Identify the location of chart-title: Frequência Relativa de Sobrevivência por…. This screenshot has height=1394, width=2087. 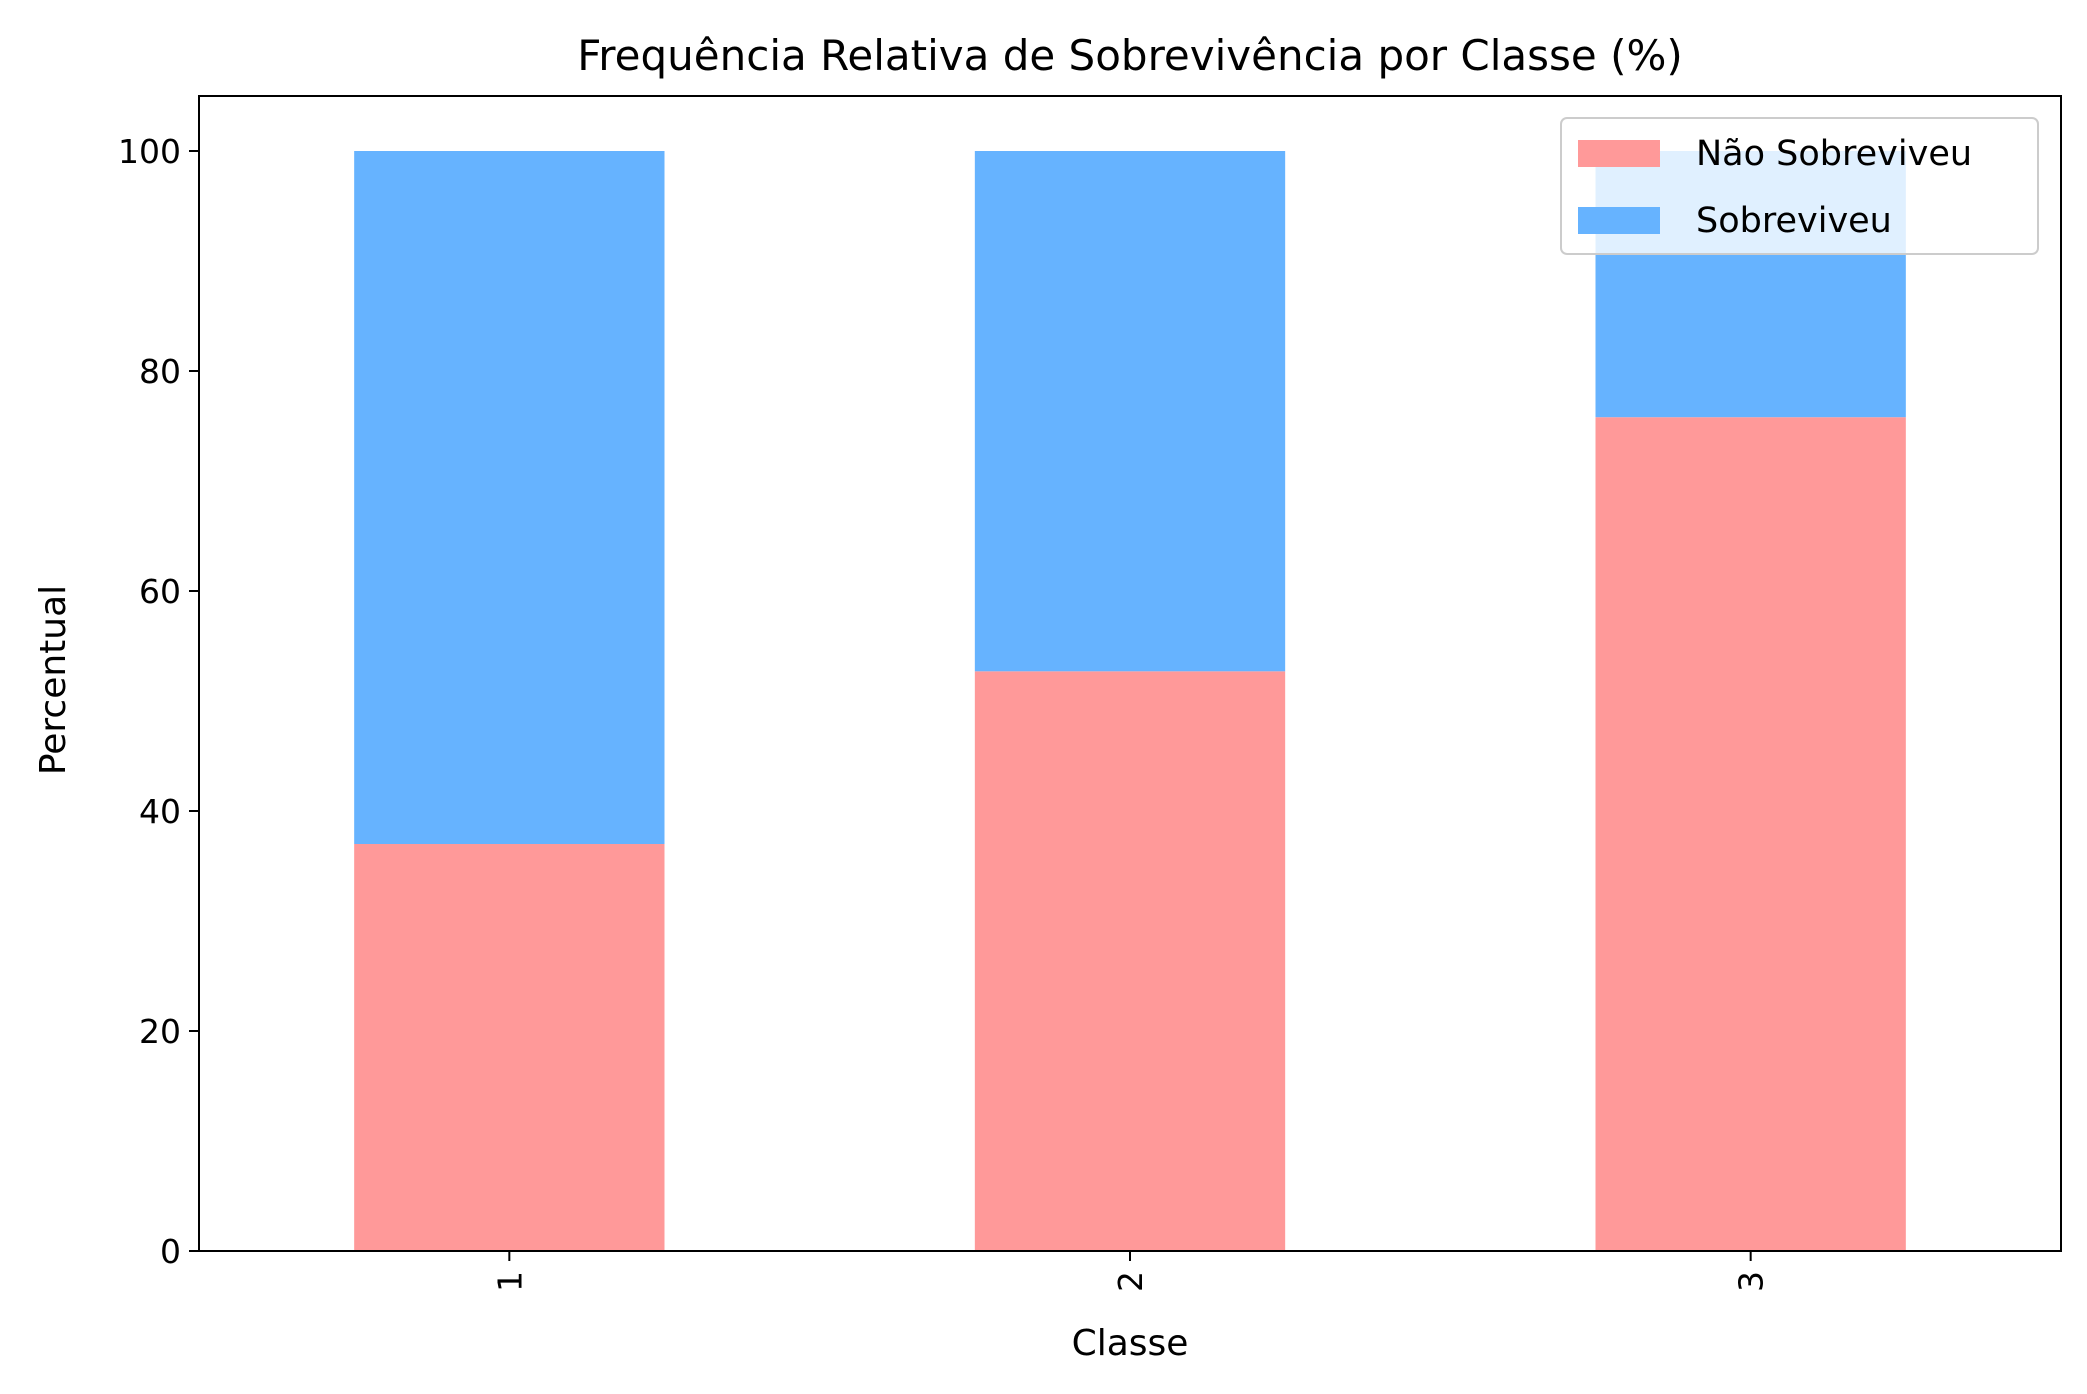
(1130, 55).